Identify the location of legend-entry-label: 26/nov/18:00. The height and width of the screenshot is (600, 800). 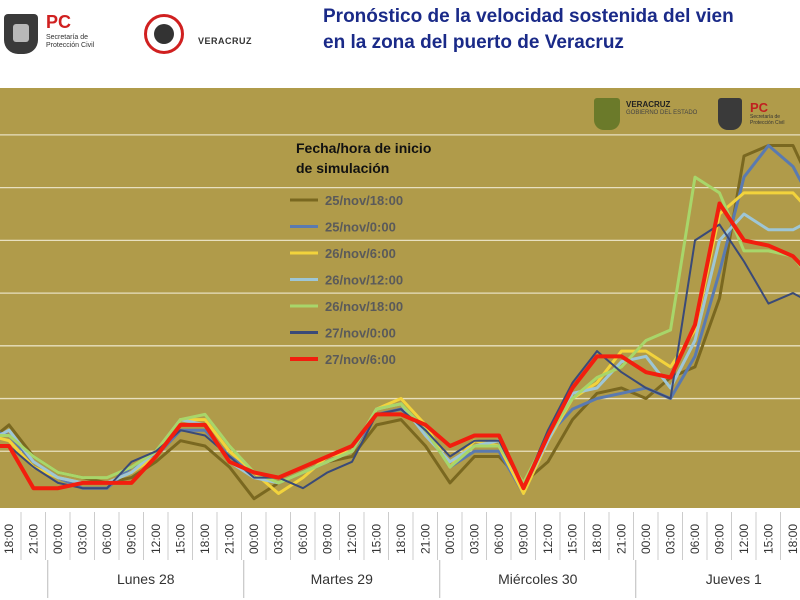
(364, 306).